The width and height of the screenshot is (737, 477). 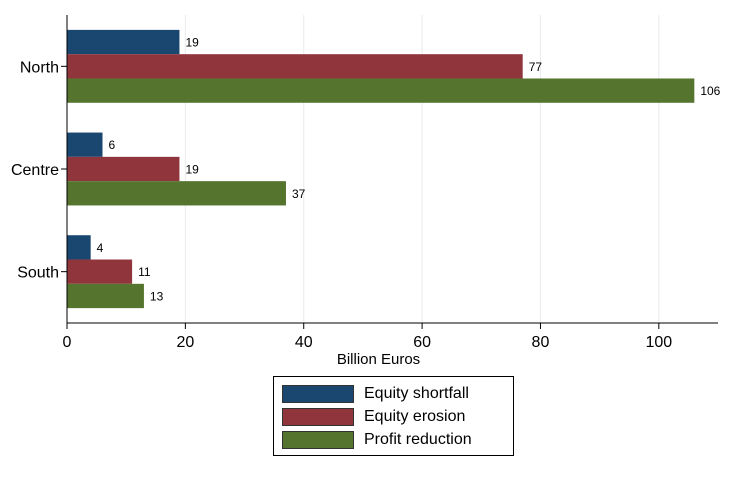 I want to click on data-label: 37, so click(x=299, y=194).